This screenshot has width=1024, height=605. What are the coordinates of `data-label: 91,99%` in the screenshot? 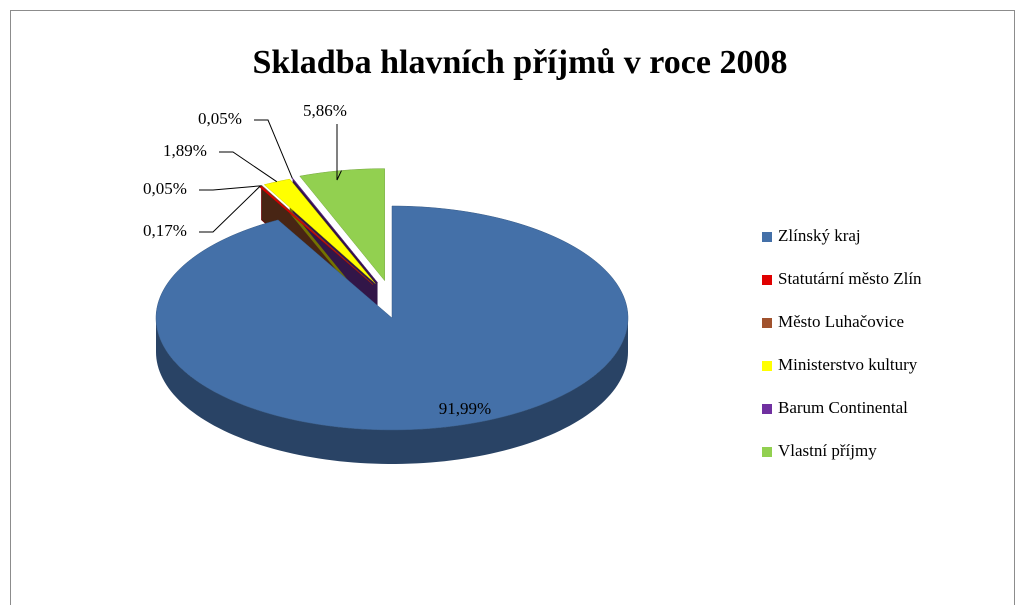 It's located at (465, 408).